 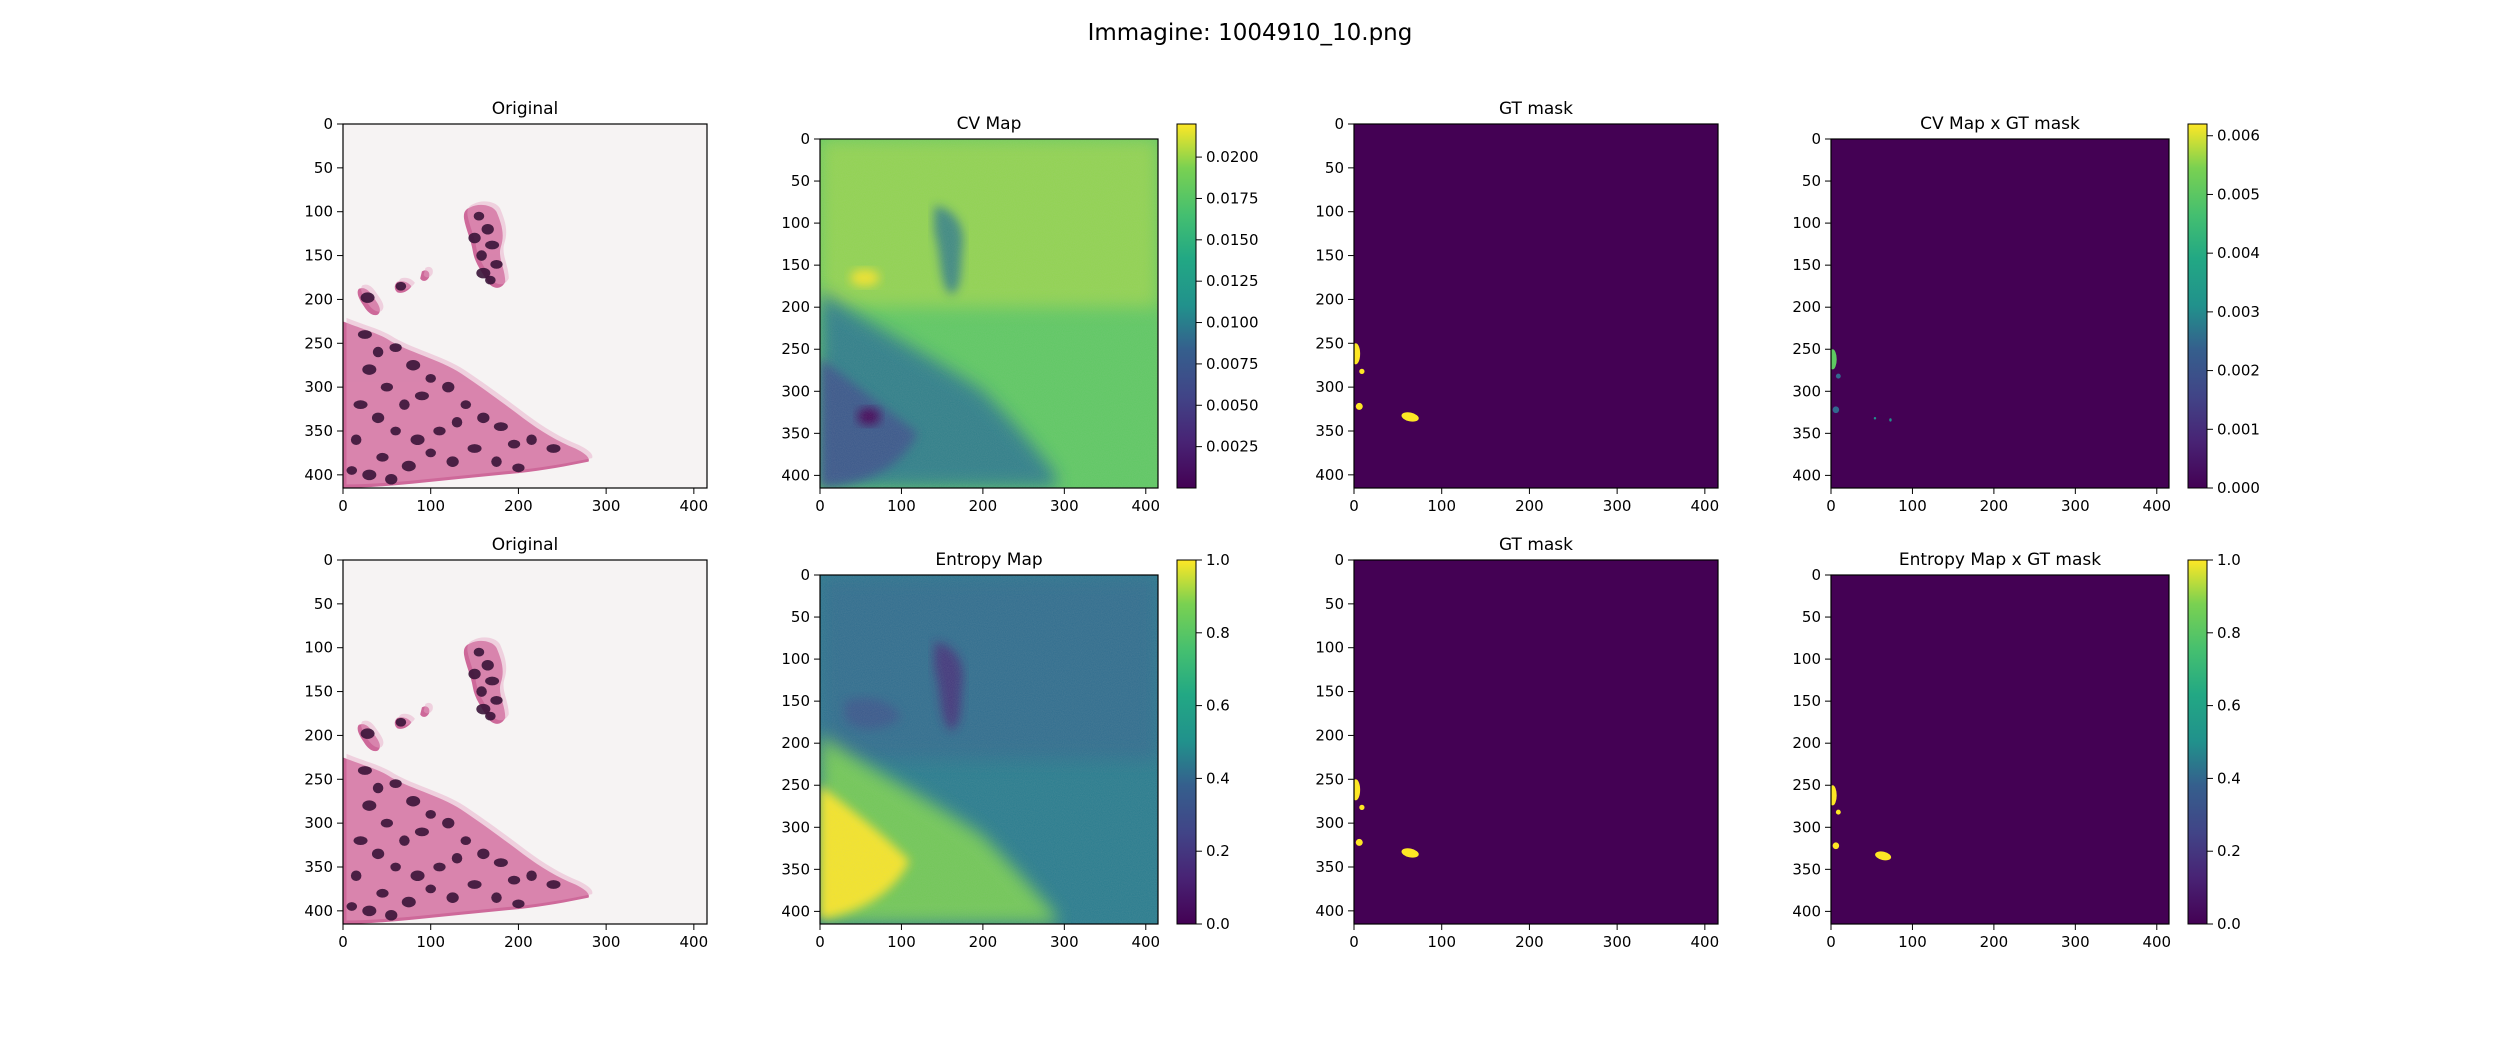 What do you see at coordinates (1232, 323) in the screenshot?
I see `colorbar-tick-label: 0.0100` at bounding box center [1232, 323].